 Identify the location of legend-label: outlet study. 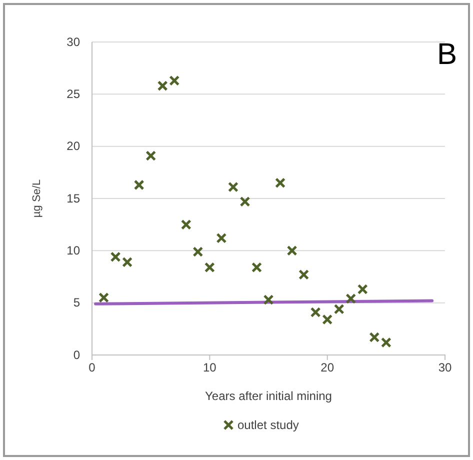
(268, 425).